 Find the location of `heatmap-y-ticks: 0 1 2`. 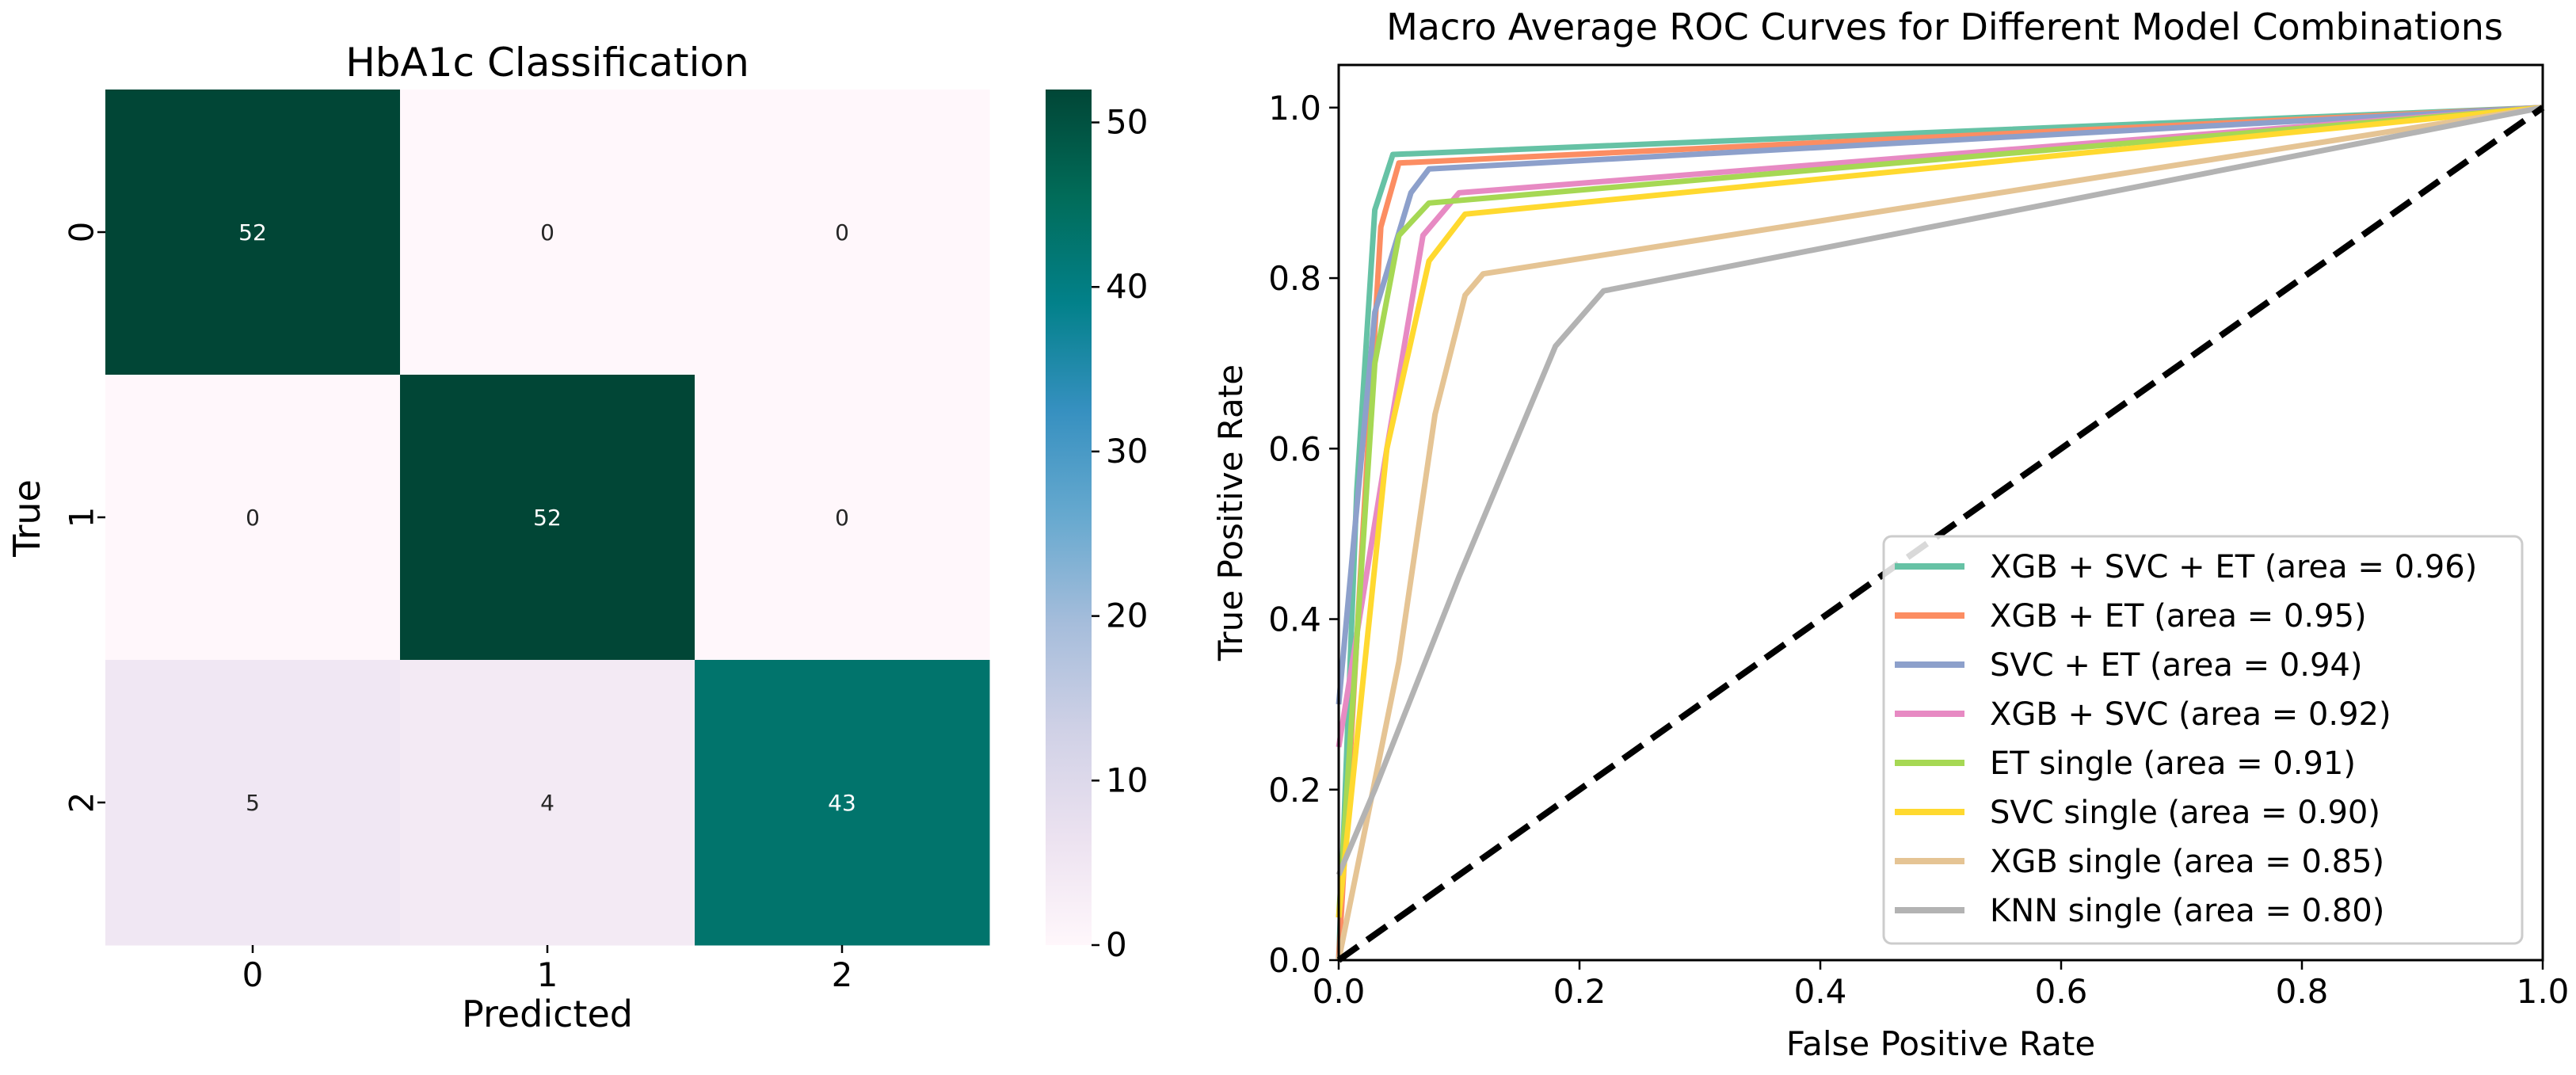

heatmap-y-ticks: 0 1 2 is located at coordinates (84, 518).